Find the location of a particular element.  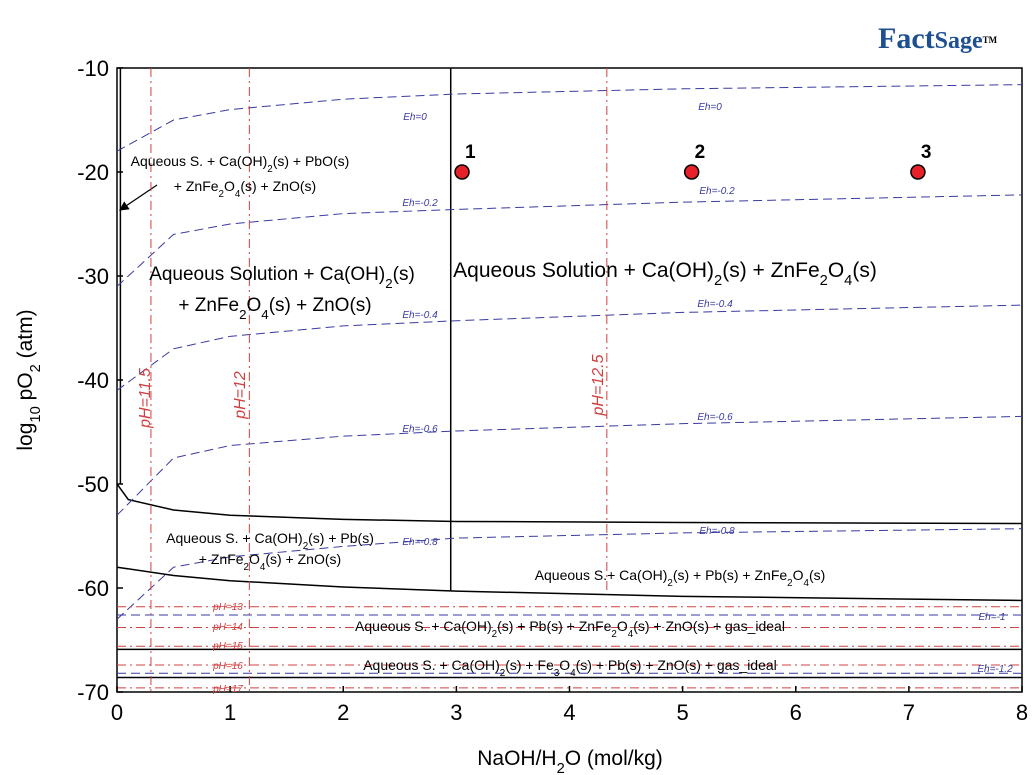

annotation-arrow is located at coordinates (138, 197).